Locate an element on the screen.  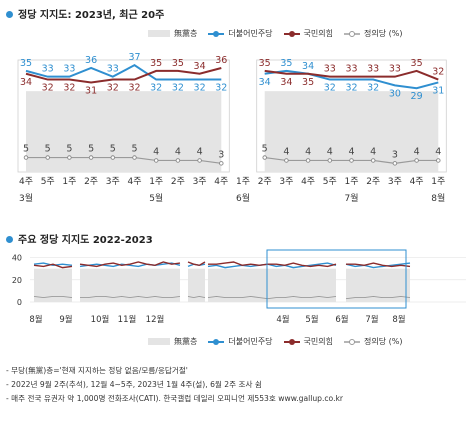
month-tick-label: 10월 is located at coordinates (100, 319).